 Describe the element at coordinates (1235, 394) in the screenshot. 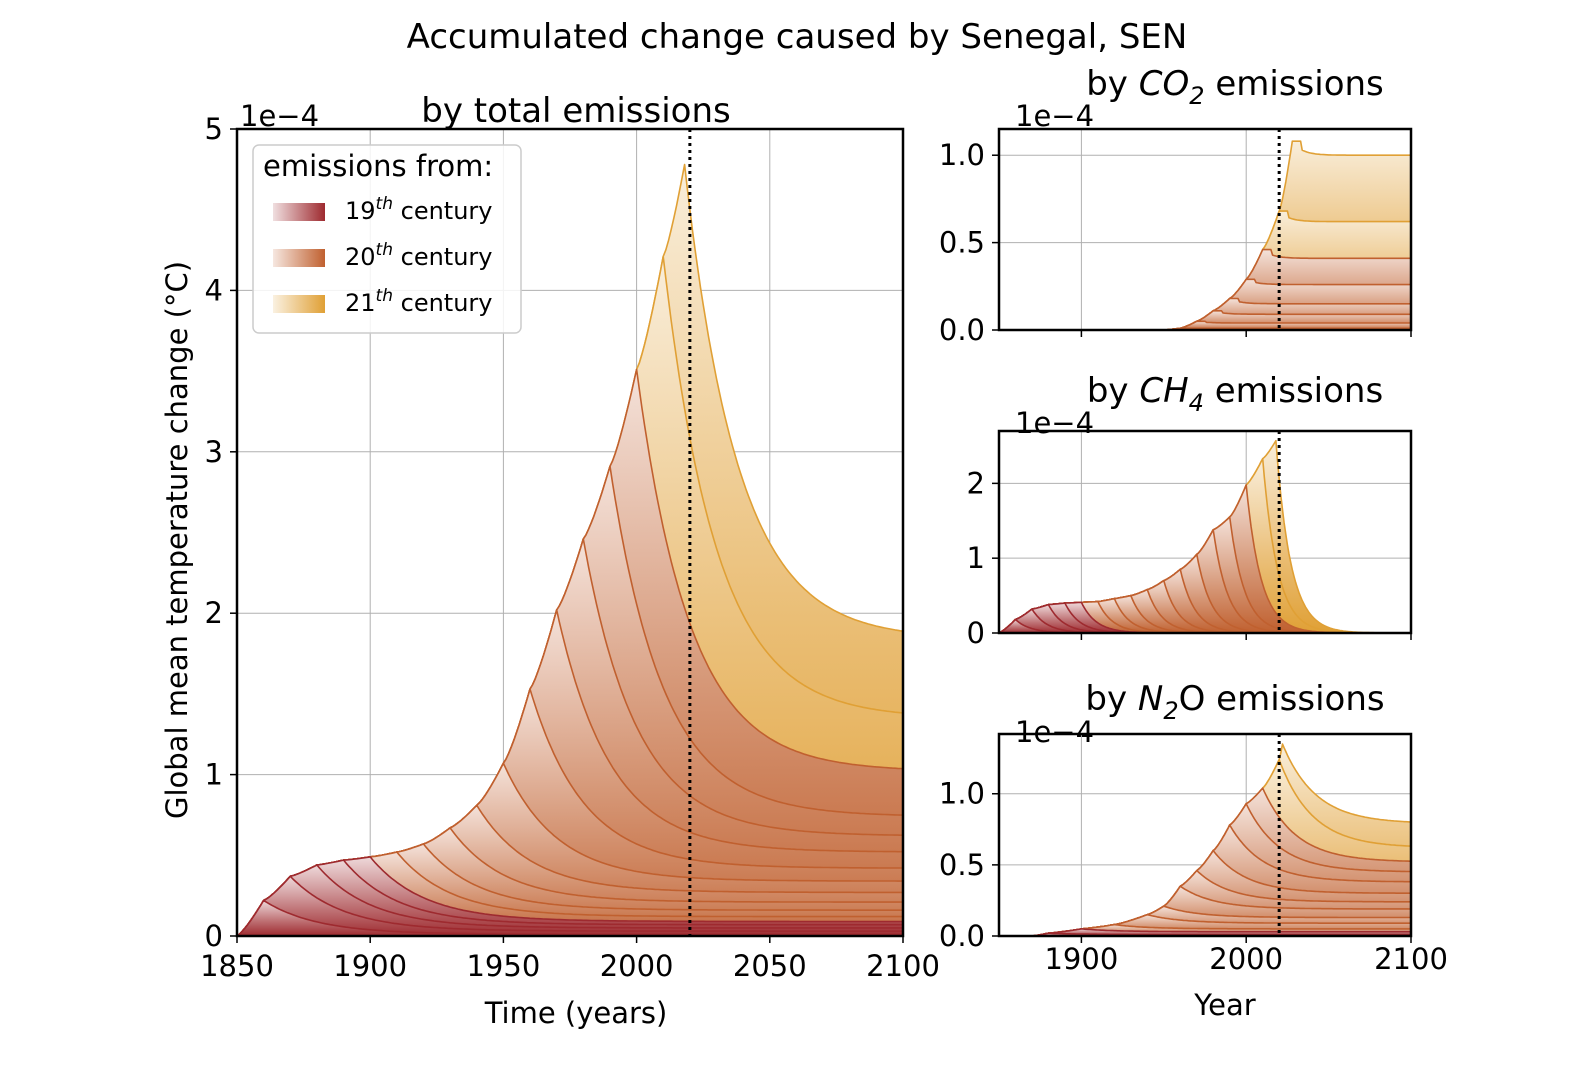

I see `panel-ch4-title: by CH4 emissions` at that location.